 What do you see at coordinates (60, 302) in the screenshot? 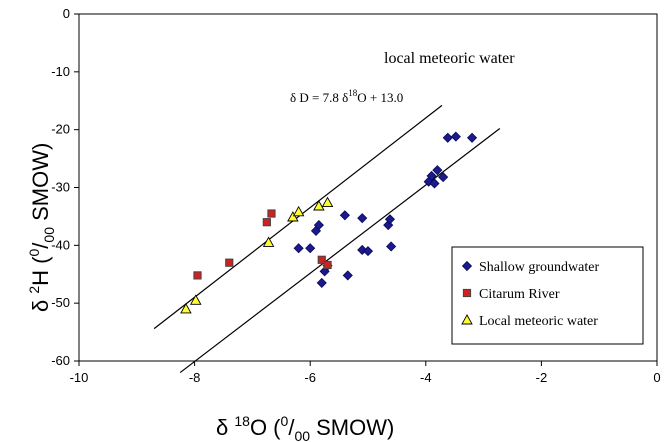
I see `y-tick-label: -50` at bounding box center [60, 302].